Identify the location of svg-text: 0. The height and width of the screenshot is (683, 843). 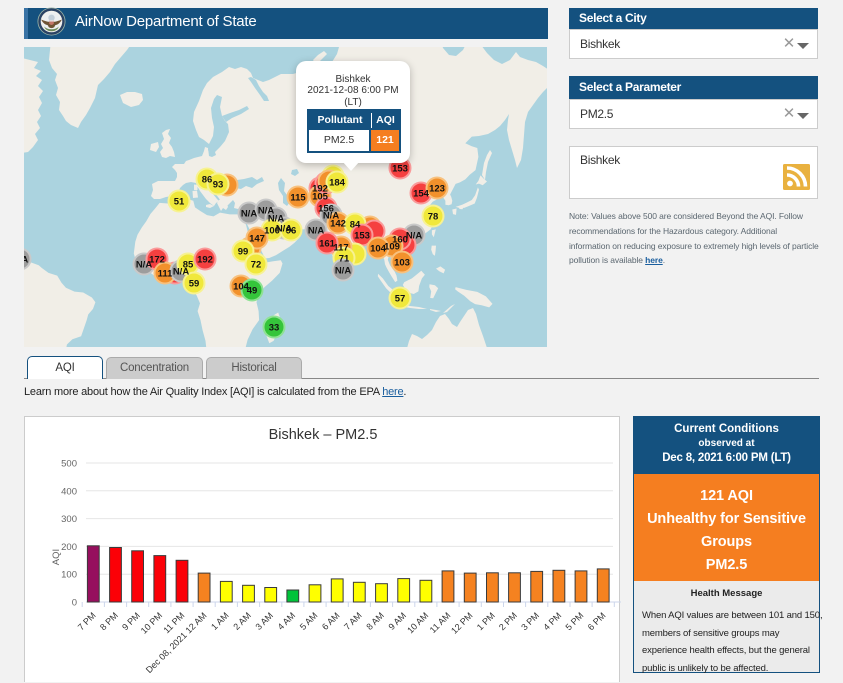
(74, 603).